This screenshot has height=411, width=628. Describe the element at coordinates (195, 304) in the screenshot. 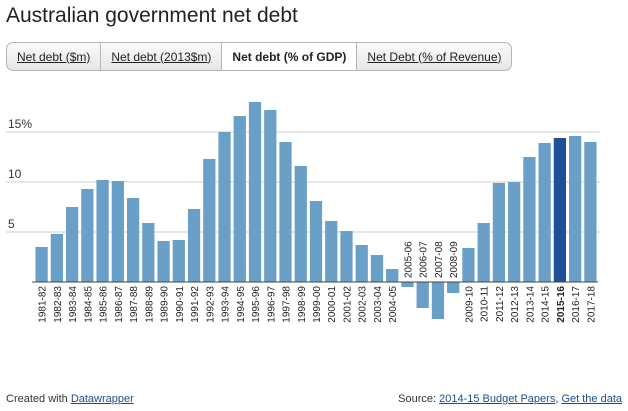

I see `x-tick-label-1991-92: 1991-92` at that location.